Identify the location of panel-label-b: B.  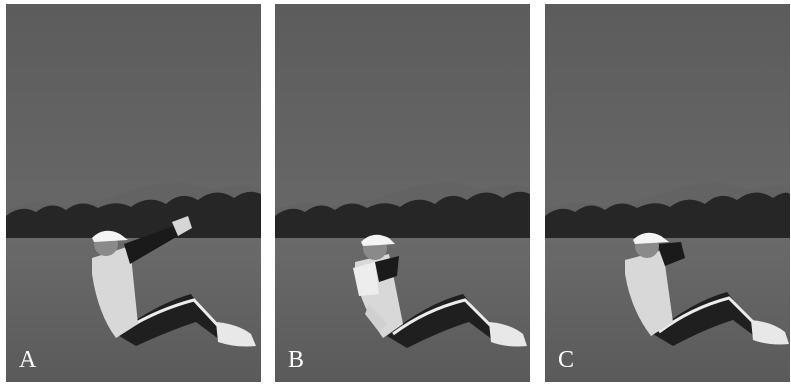
(296, 360).